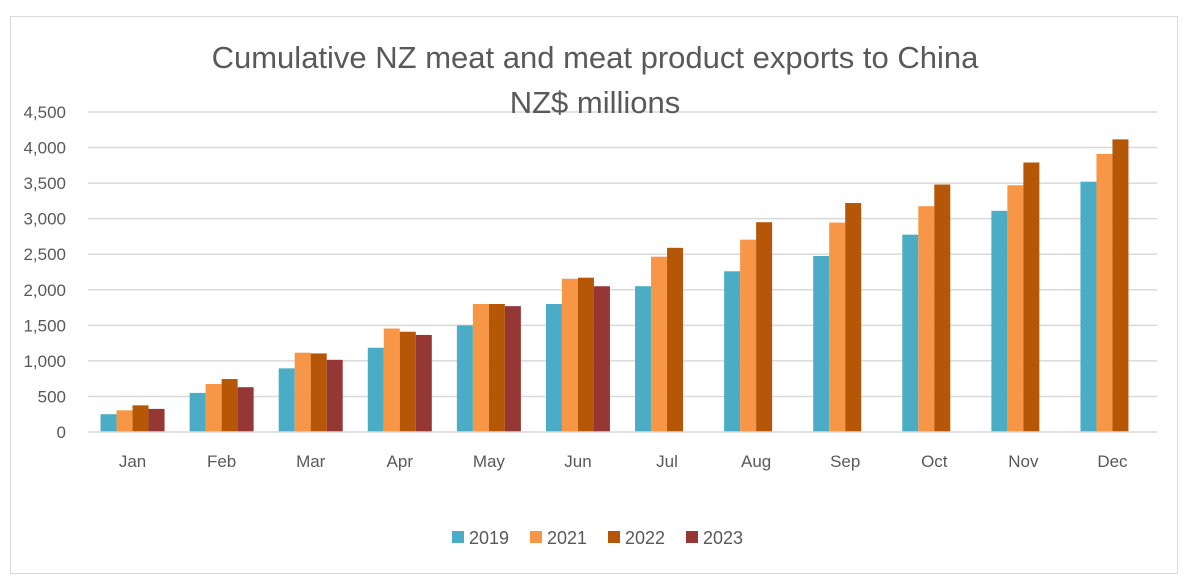  Describe the element at coordinates (44, 361) in the screenshot. I see `y-tick-label: 1,000` at that location.